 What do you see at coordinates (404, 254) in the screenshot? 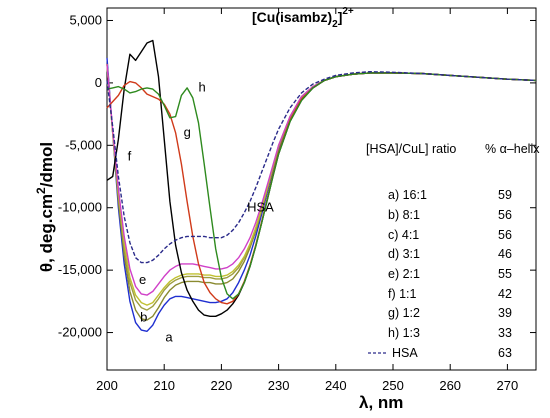
I see `legend-ratio: d) 3:1` at bounding box center [404, 254].